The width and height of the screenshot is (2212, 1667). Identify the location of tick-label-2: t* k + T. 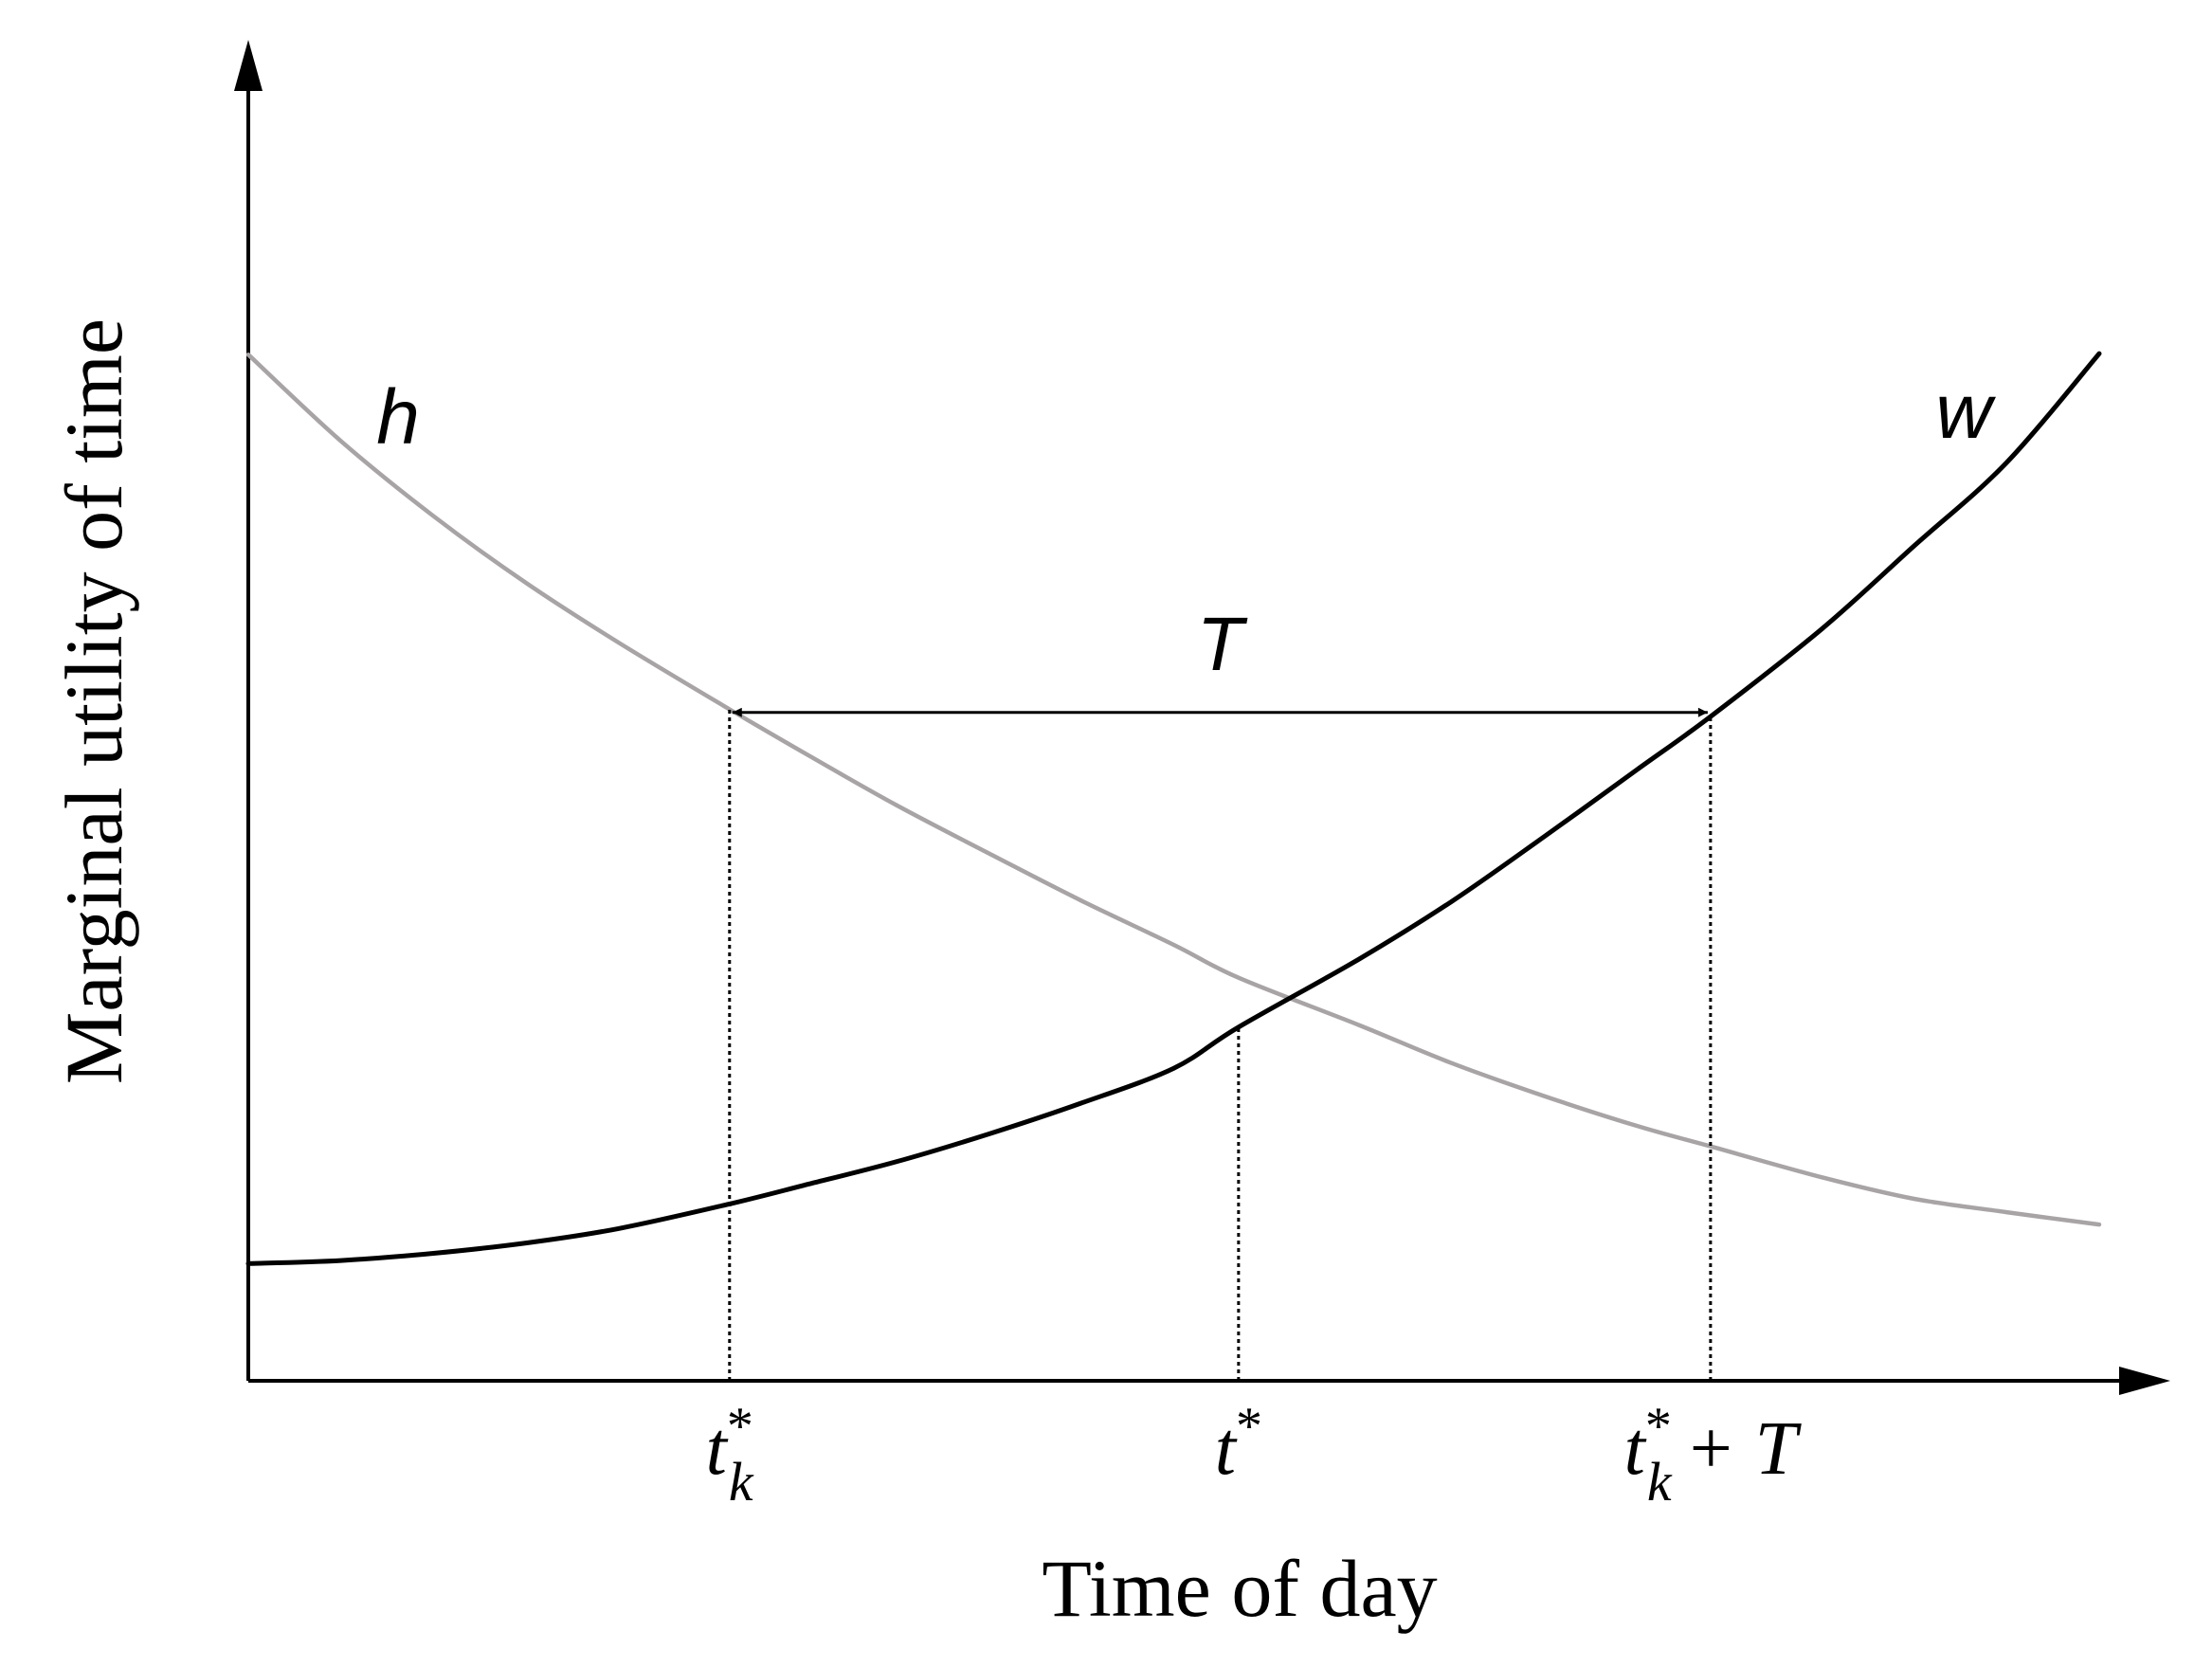
(1713, 1455).